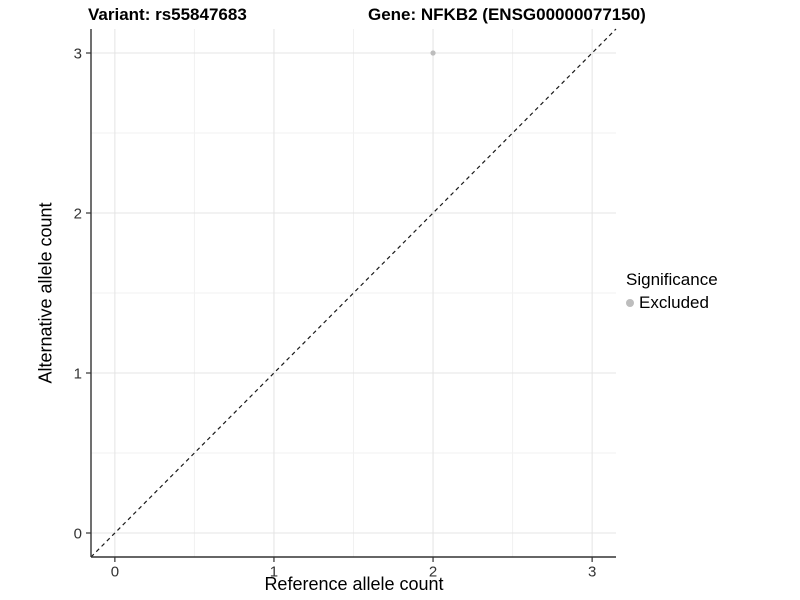 The width and height of the screenshot is (800, 600). I want to click on y-tick-label: 1, so click(78, 373).